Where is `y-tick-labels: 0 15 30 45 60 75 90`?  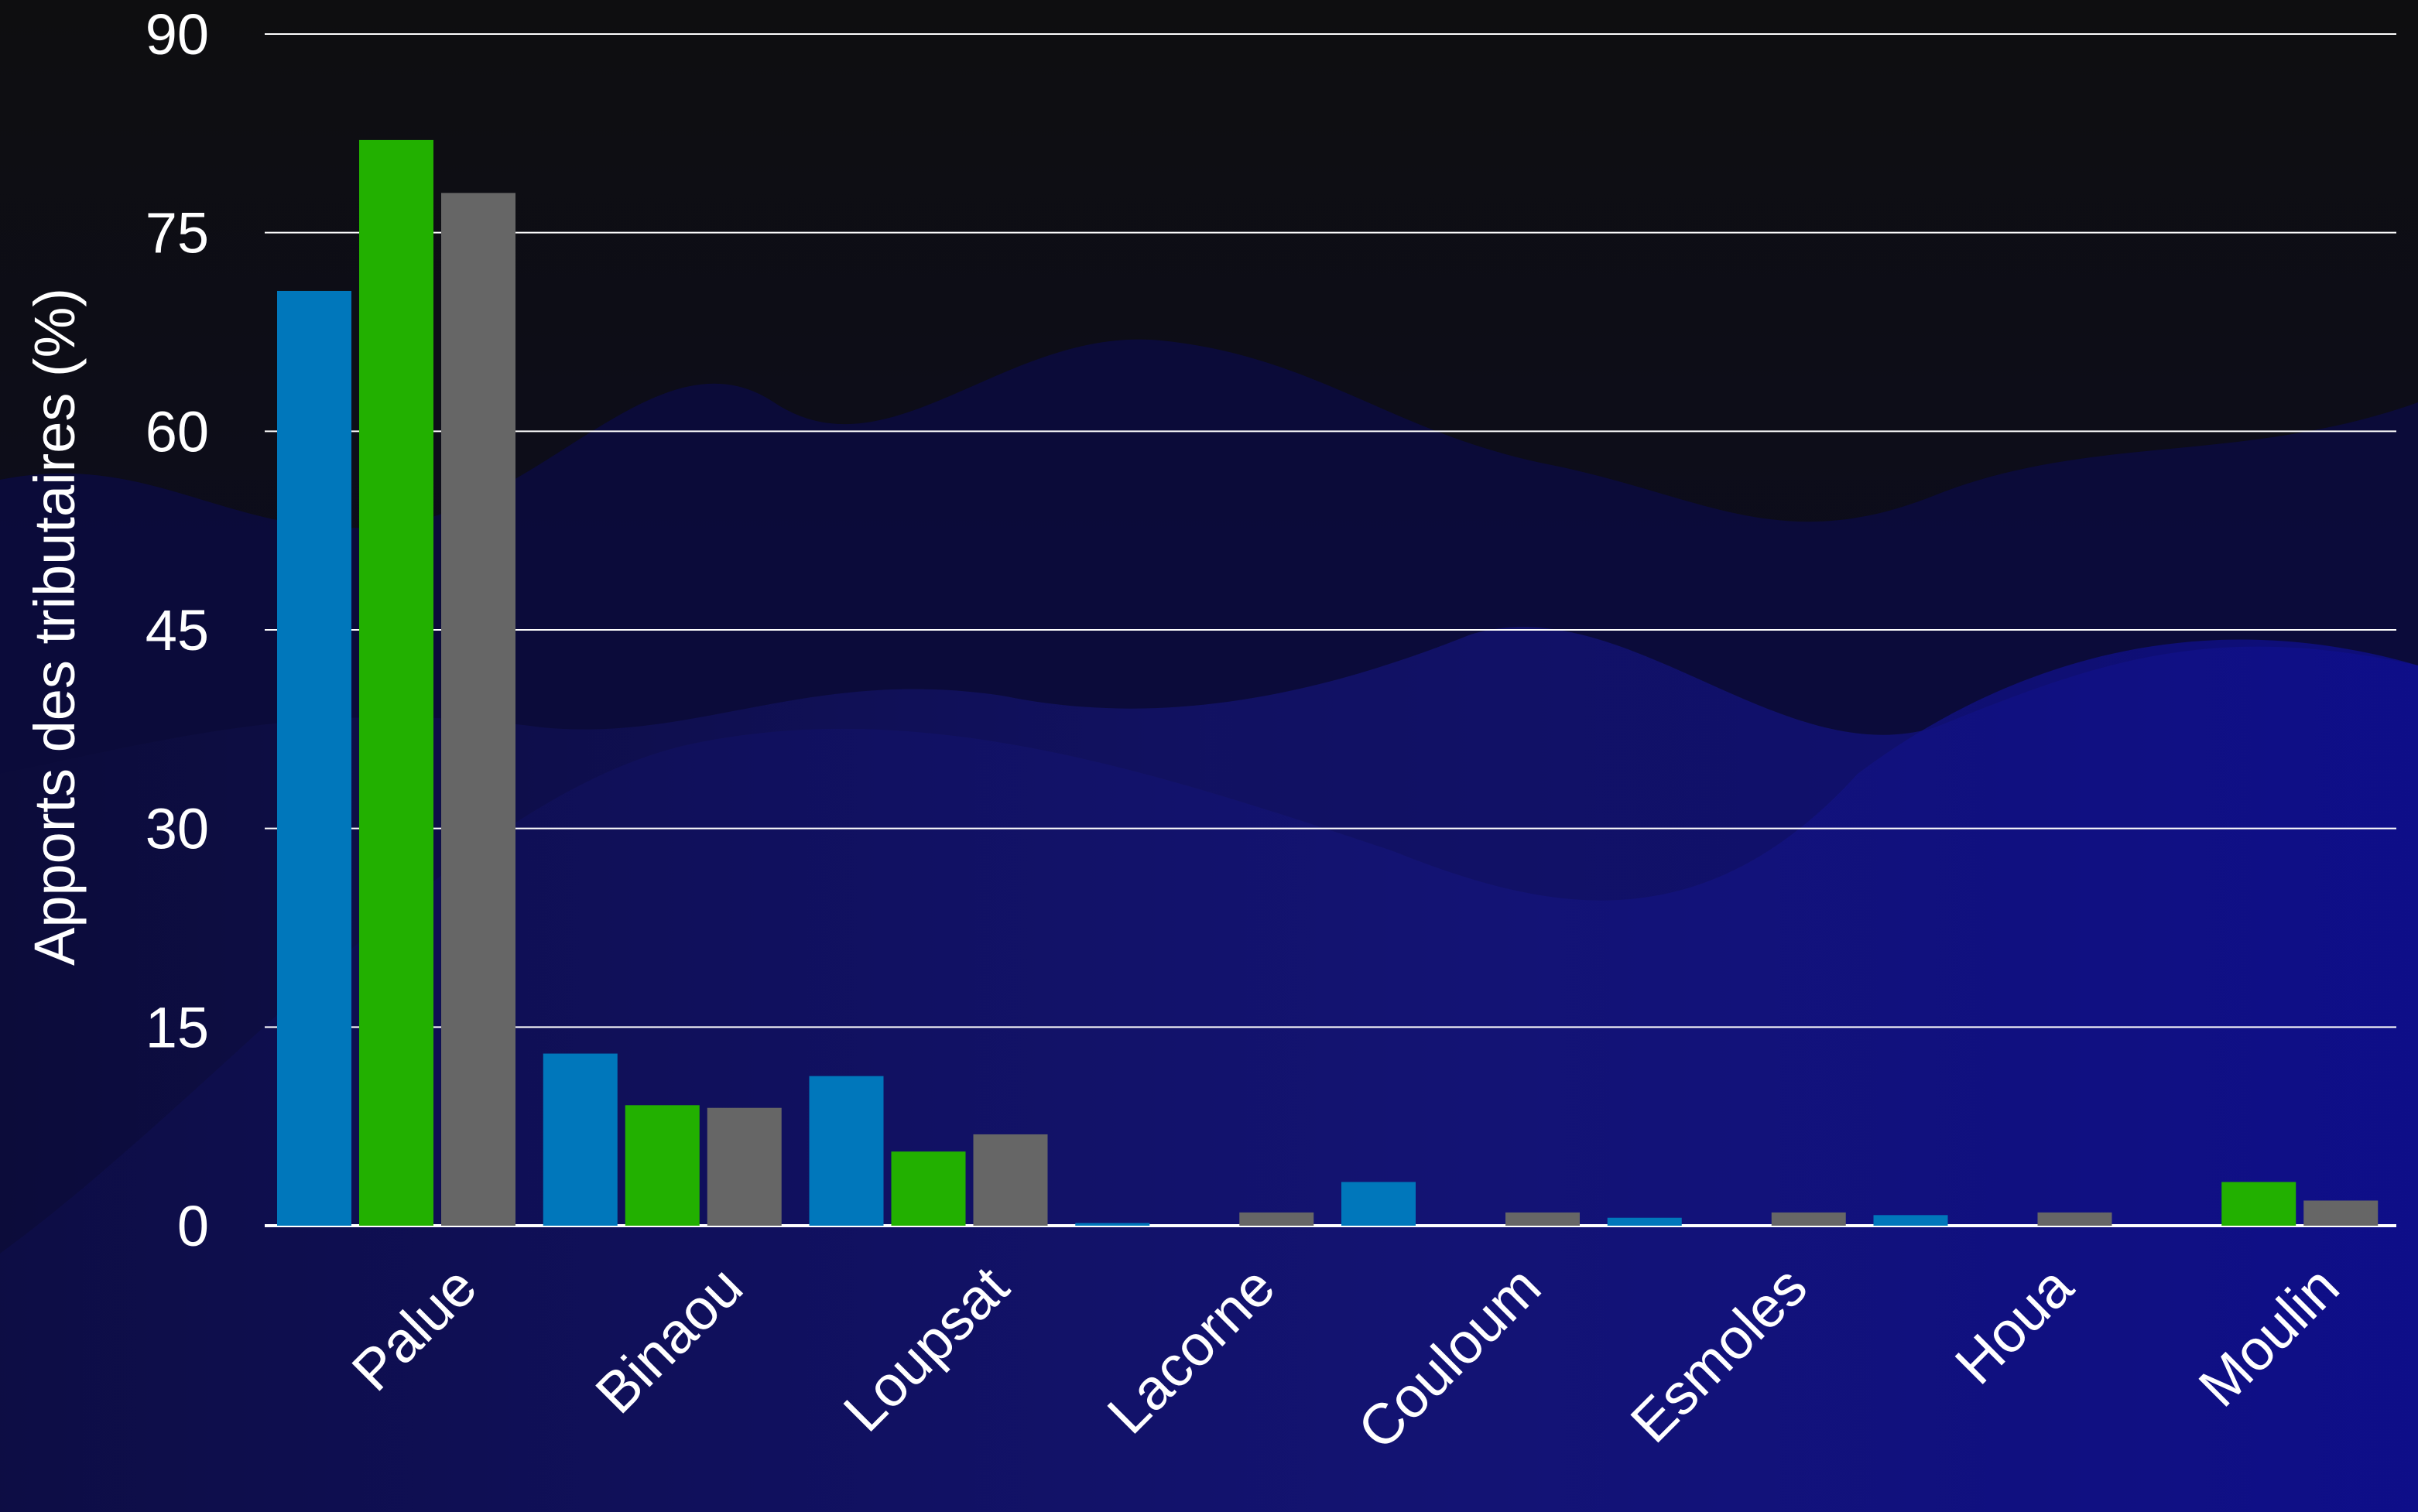 y-tick-labels: 0 15 30 45 60 75 90 is located at coordinates (177, 630).